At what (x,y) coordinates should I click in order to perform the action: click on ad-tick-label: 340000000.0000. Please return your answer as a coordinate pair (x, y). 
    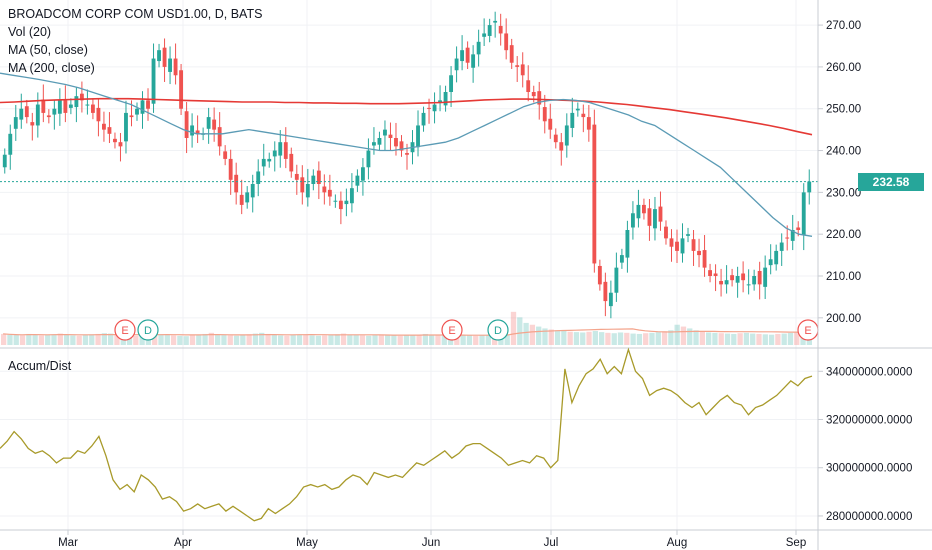
    Looking at the image, I should click on (869, 372).